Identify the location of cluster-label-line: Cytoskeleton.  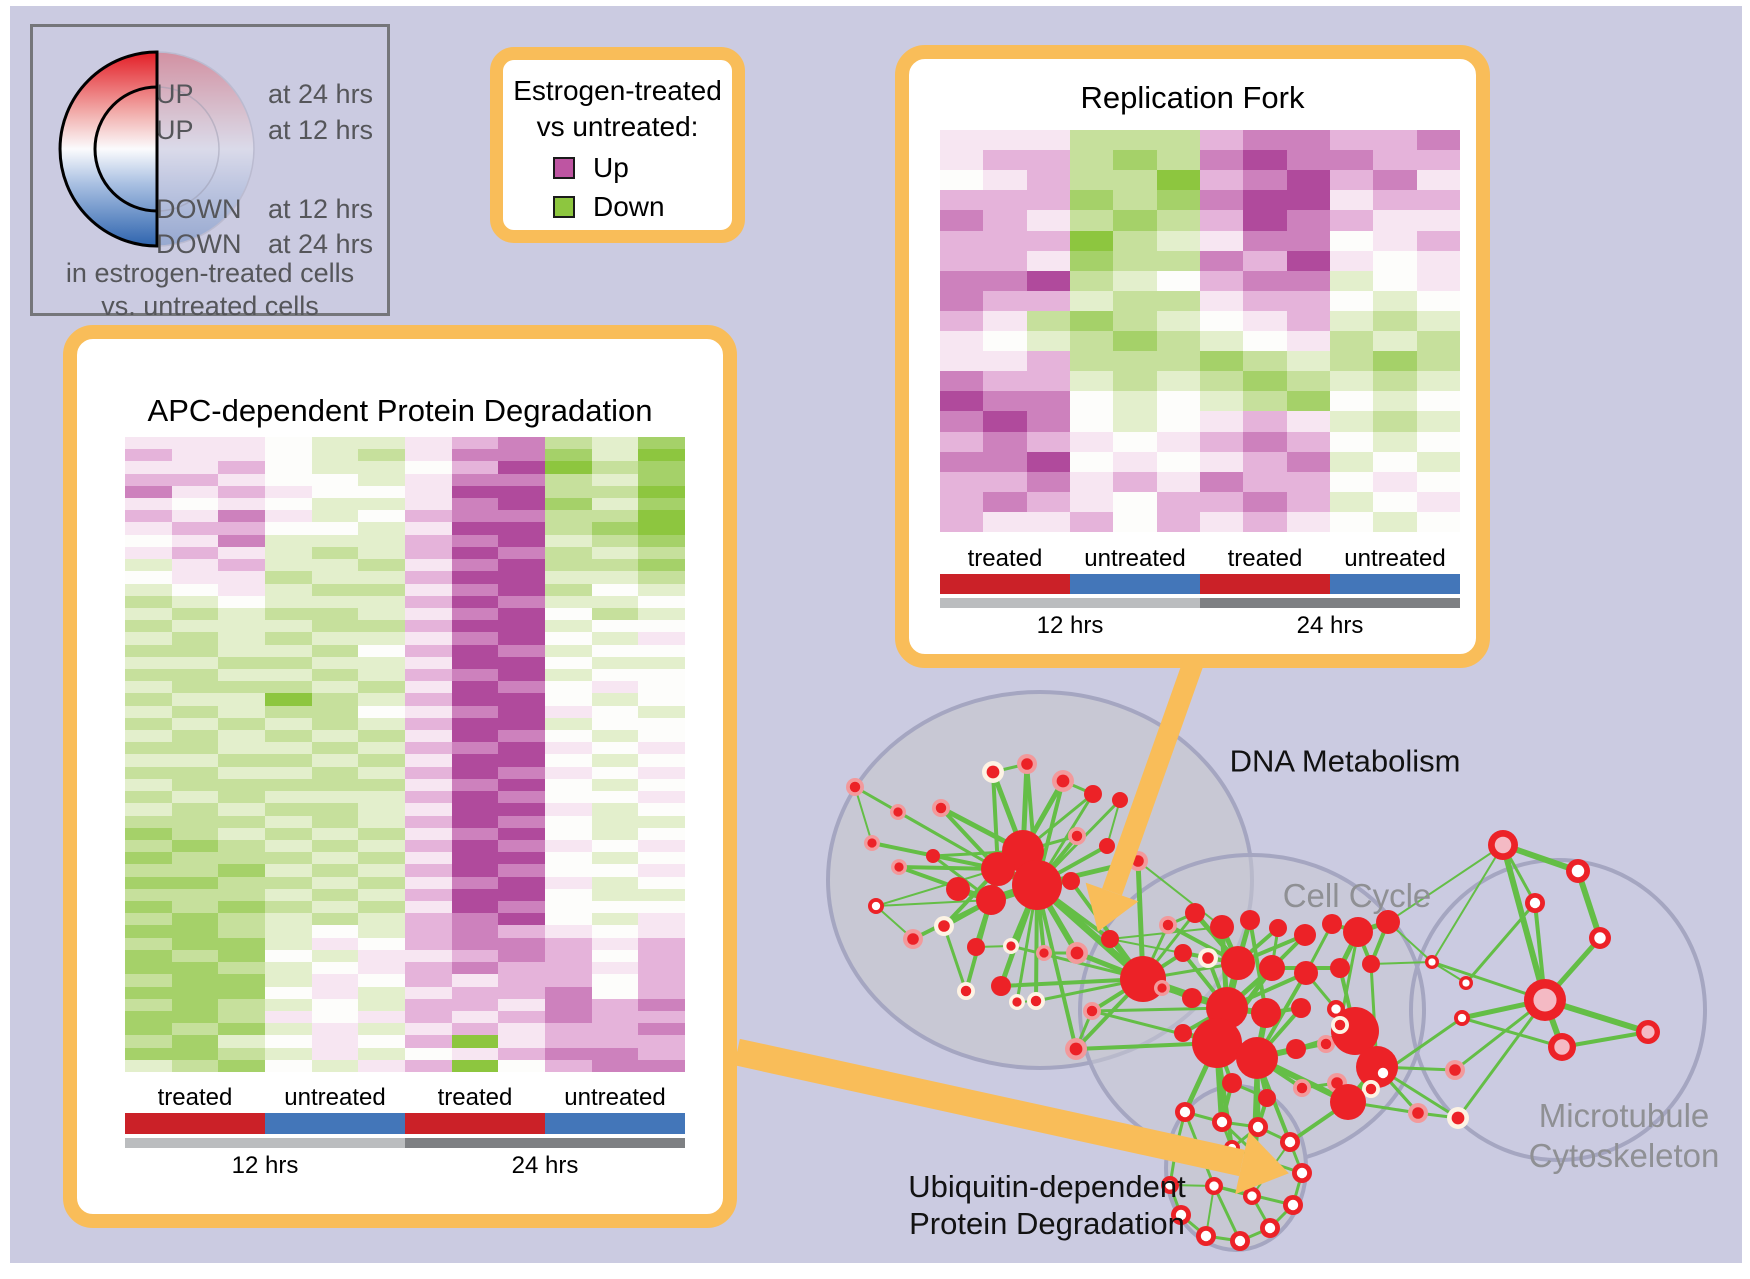
(1624, 1155).